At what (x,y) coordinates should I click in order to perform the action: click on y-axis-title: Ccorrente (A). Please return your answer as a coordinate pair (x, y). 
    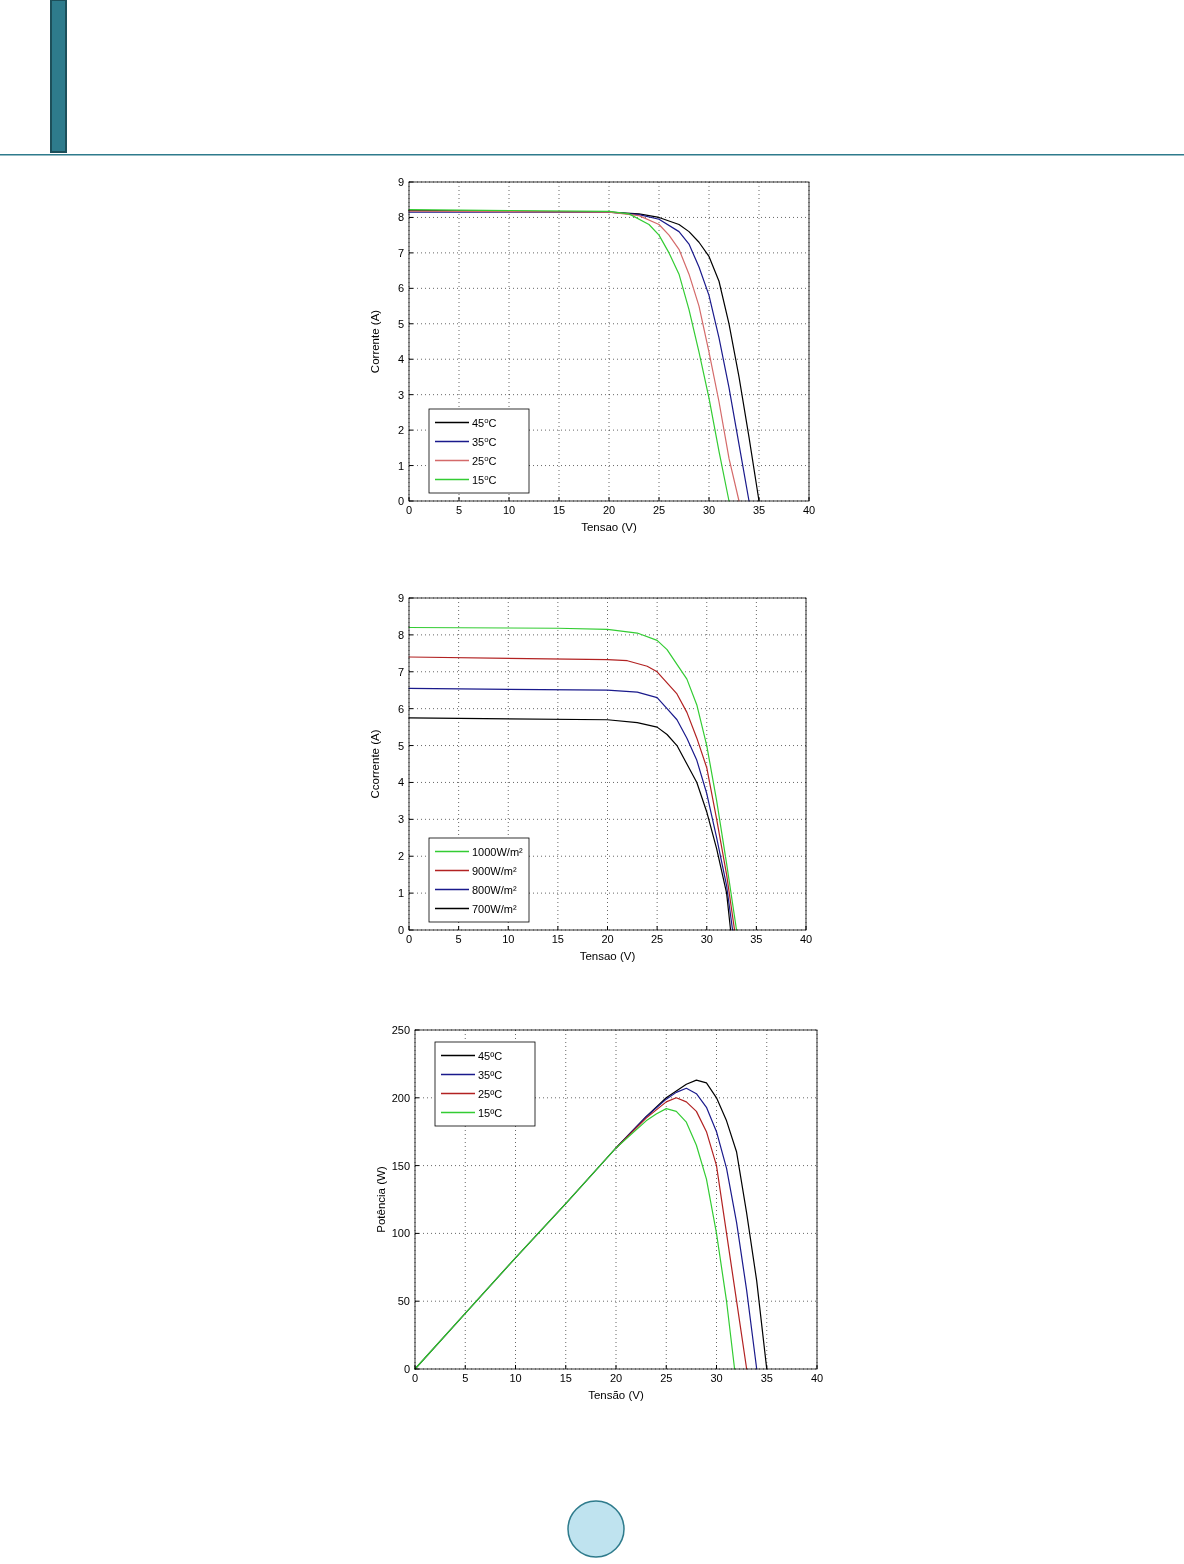
    Looking at the image, I should click on (375, 764).